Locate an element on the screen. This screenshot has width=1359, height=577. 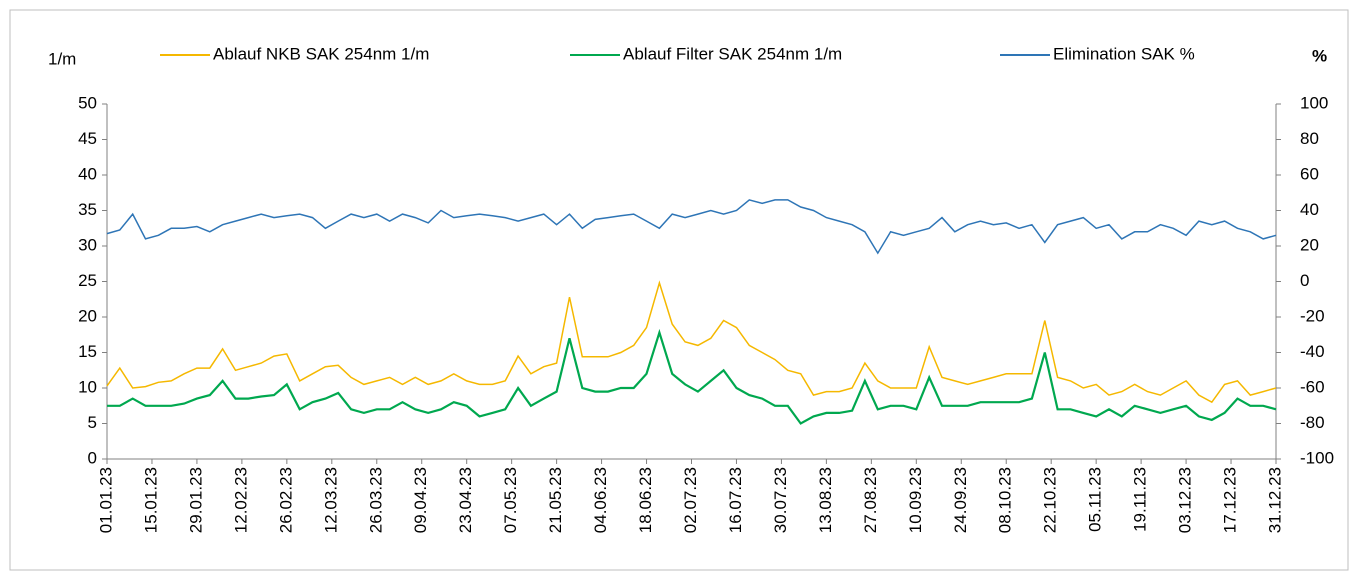
x-tick-label: 13.08.23 is located at coordinates (825, 500).